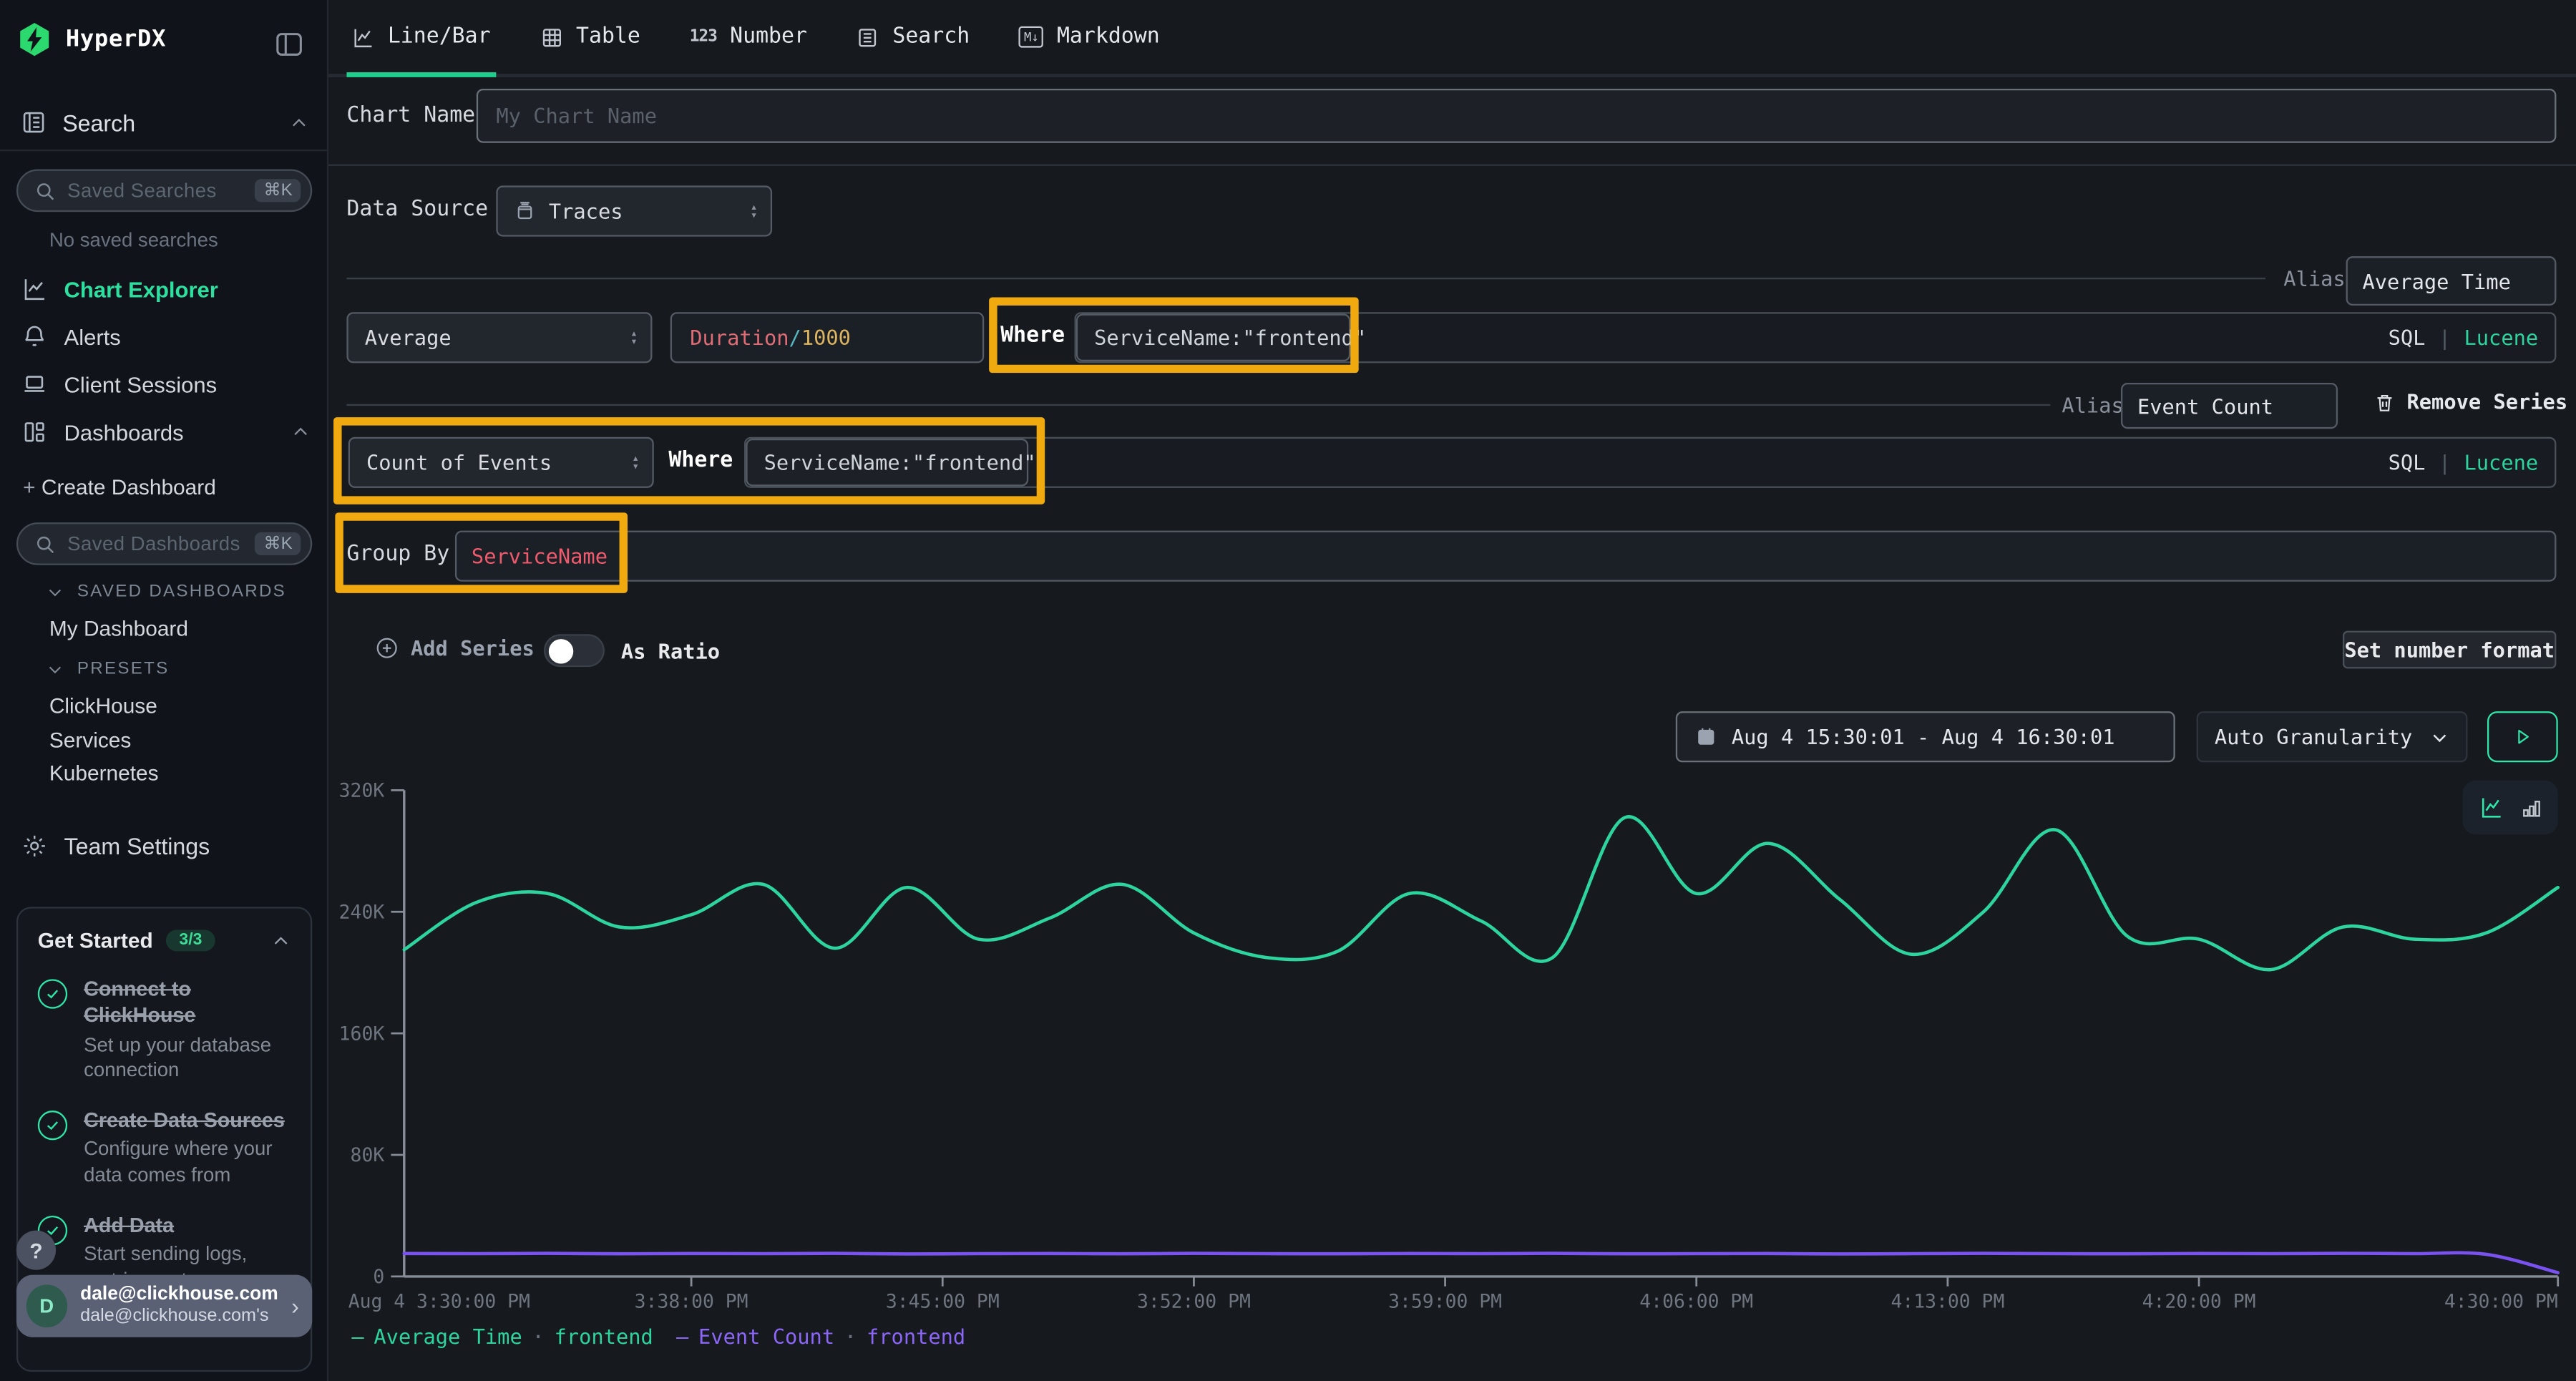  I want to click on sidebar-section-search: Search, so click(164, 123).